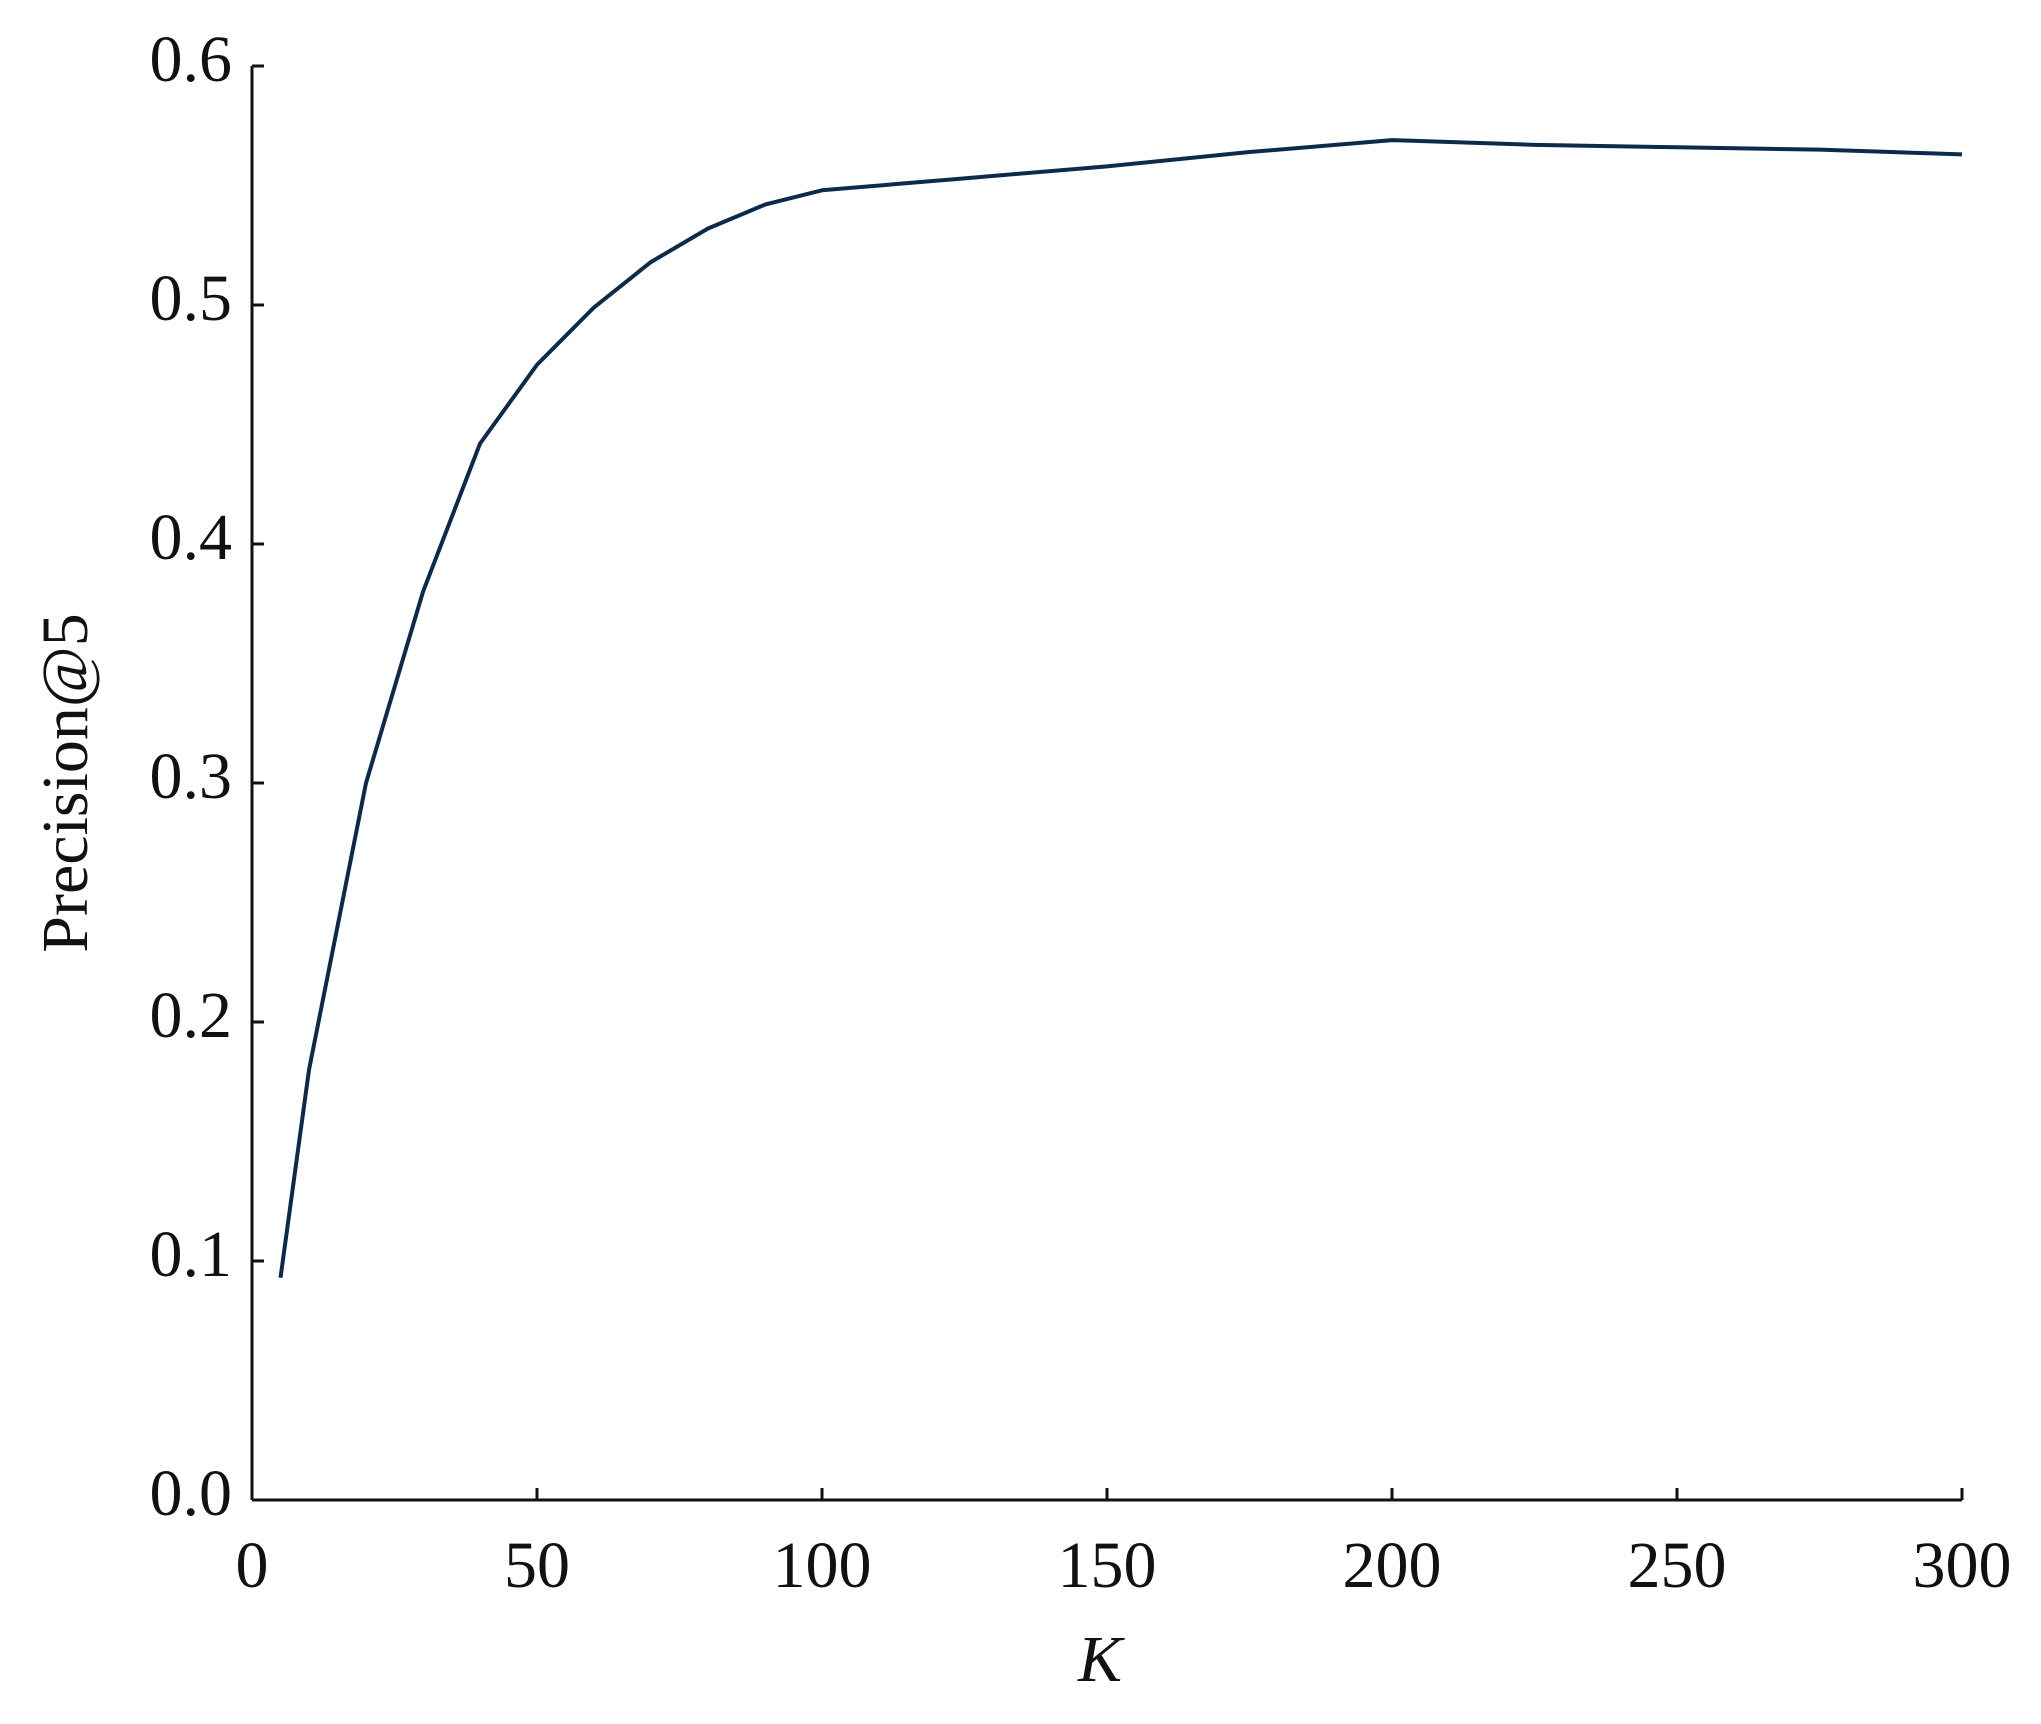  I want to click on x-tick-label: 100, so click(822, 1565).